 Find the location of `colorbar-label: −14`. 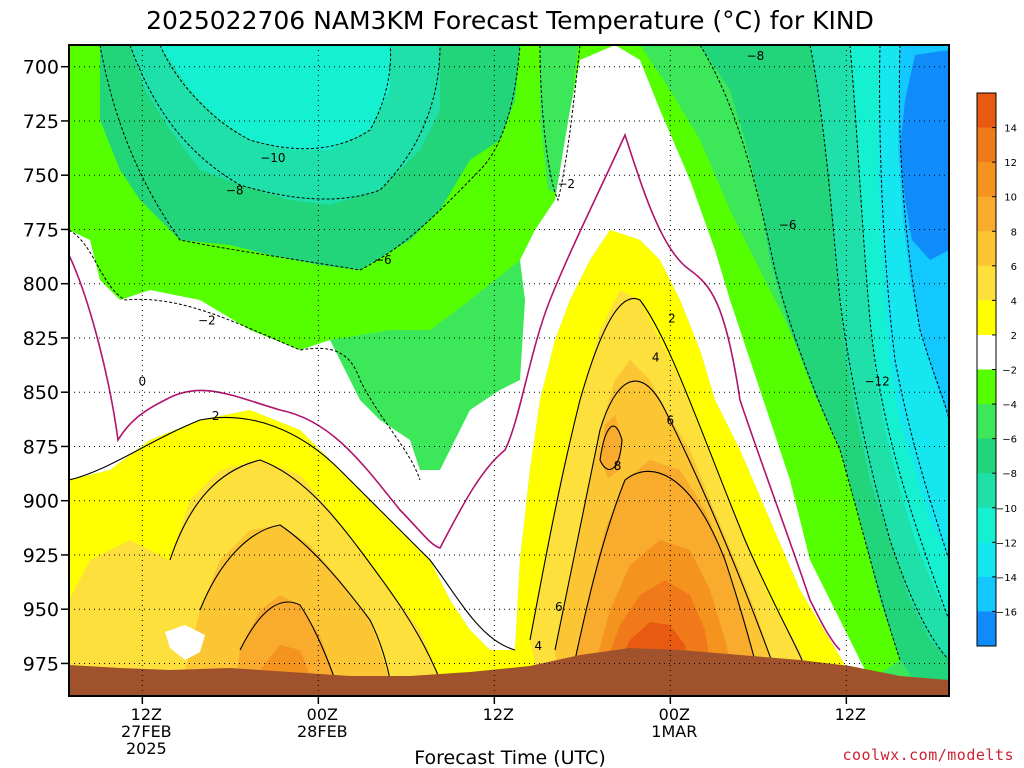

colorbar-label: −14 is located at coordinates (1006, 578).